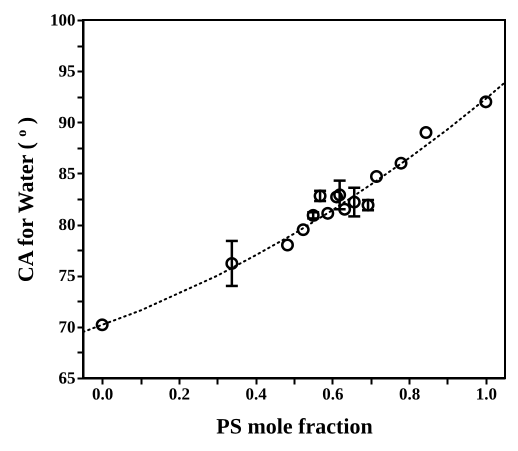  What do you see at coordinates (103, 394) in the screenshot?
I see `x-tick-label: 0.0` at bounding box center [103, 394].